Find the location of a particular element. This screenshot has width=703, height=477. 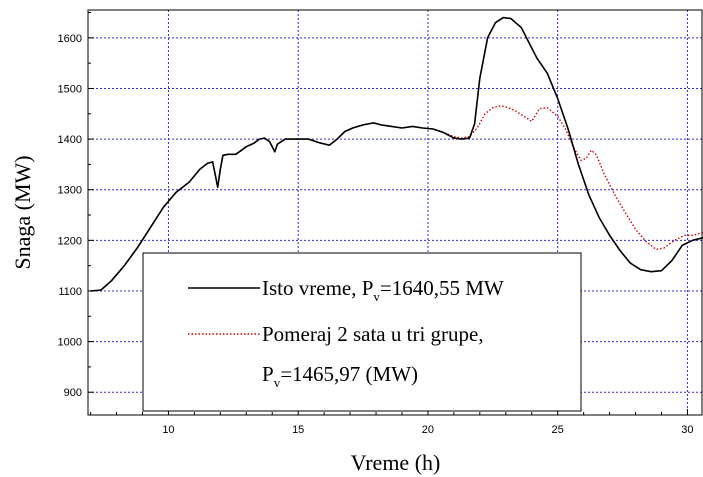

x-tick-label: 10 is located at coordinates (168, 430).